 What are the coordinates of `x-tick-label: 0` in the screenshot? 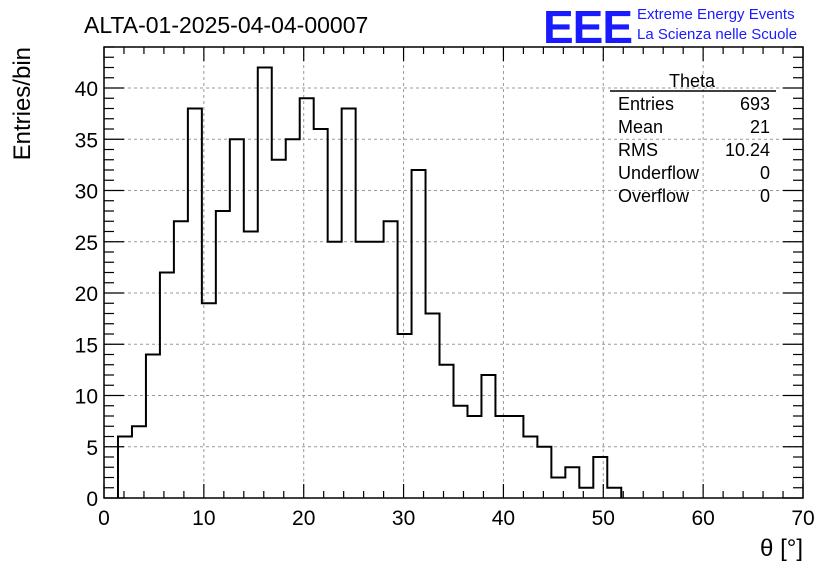 It's located at (104, 518).